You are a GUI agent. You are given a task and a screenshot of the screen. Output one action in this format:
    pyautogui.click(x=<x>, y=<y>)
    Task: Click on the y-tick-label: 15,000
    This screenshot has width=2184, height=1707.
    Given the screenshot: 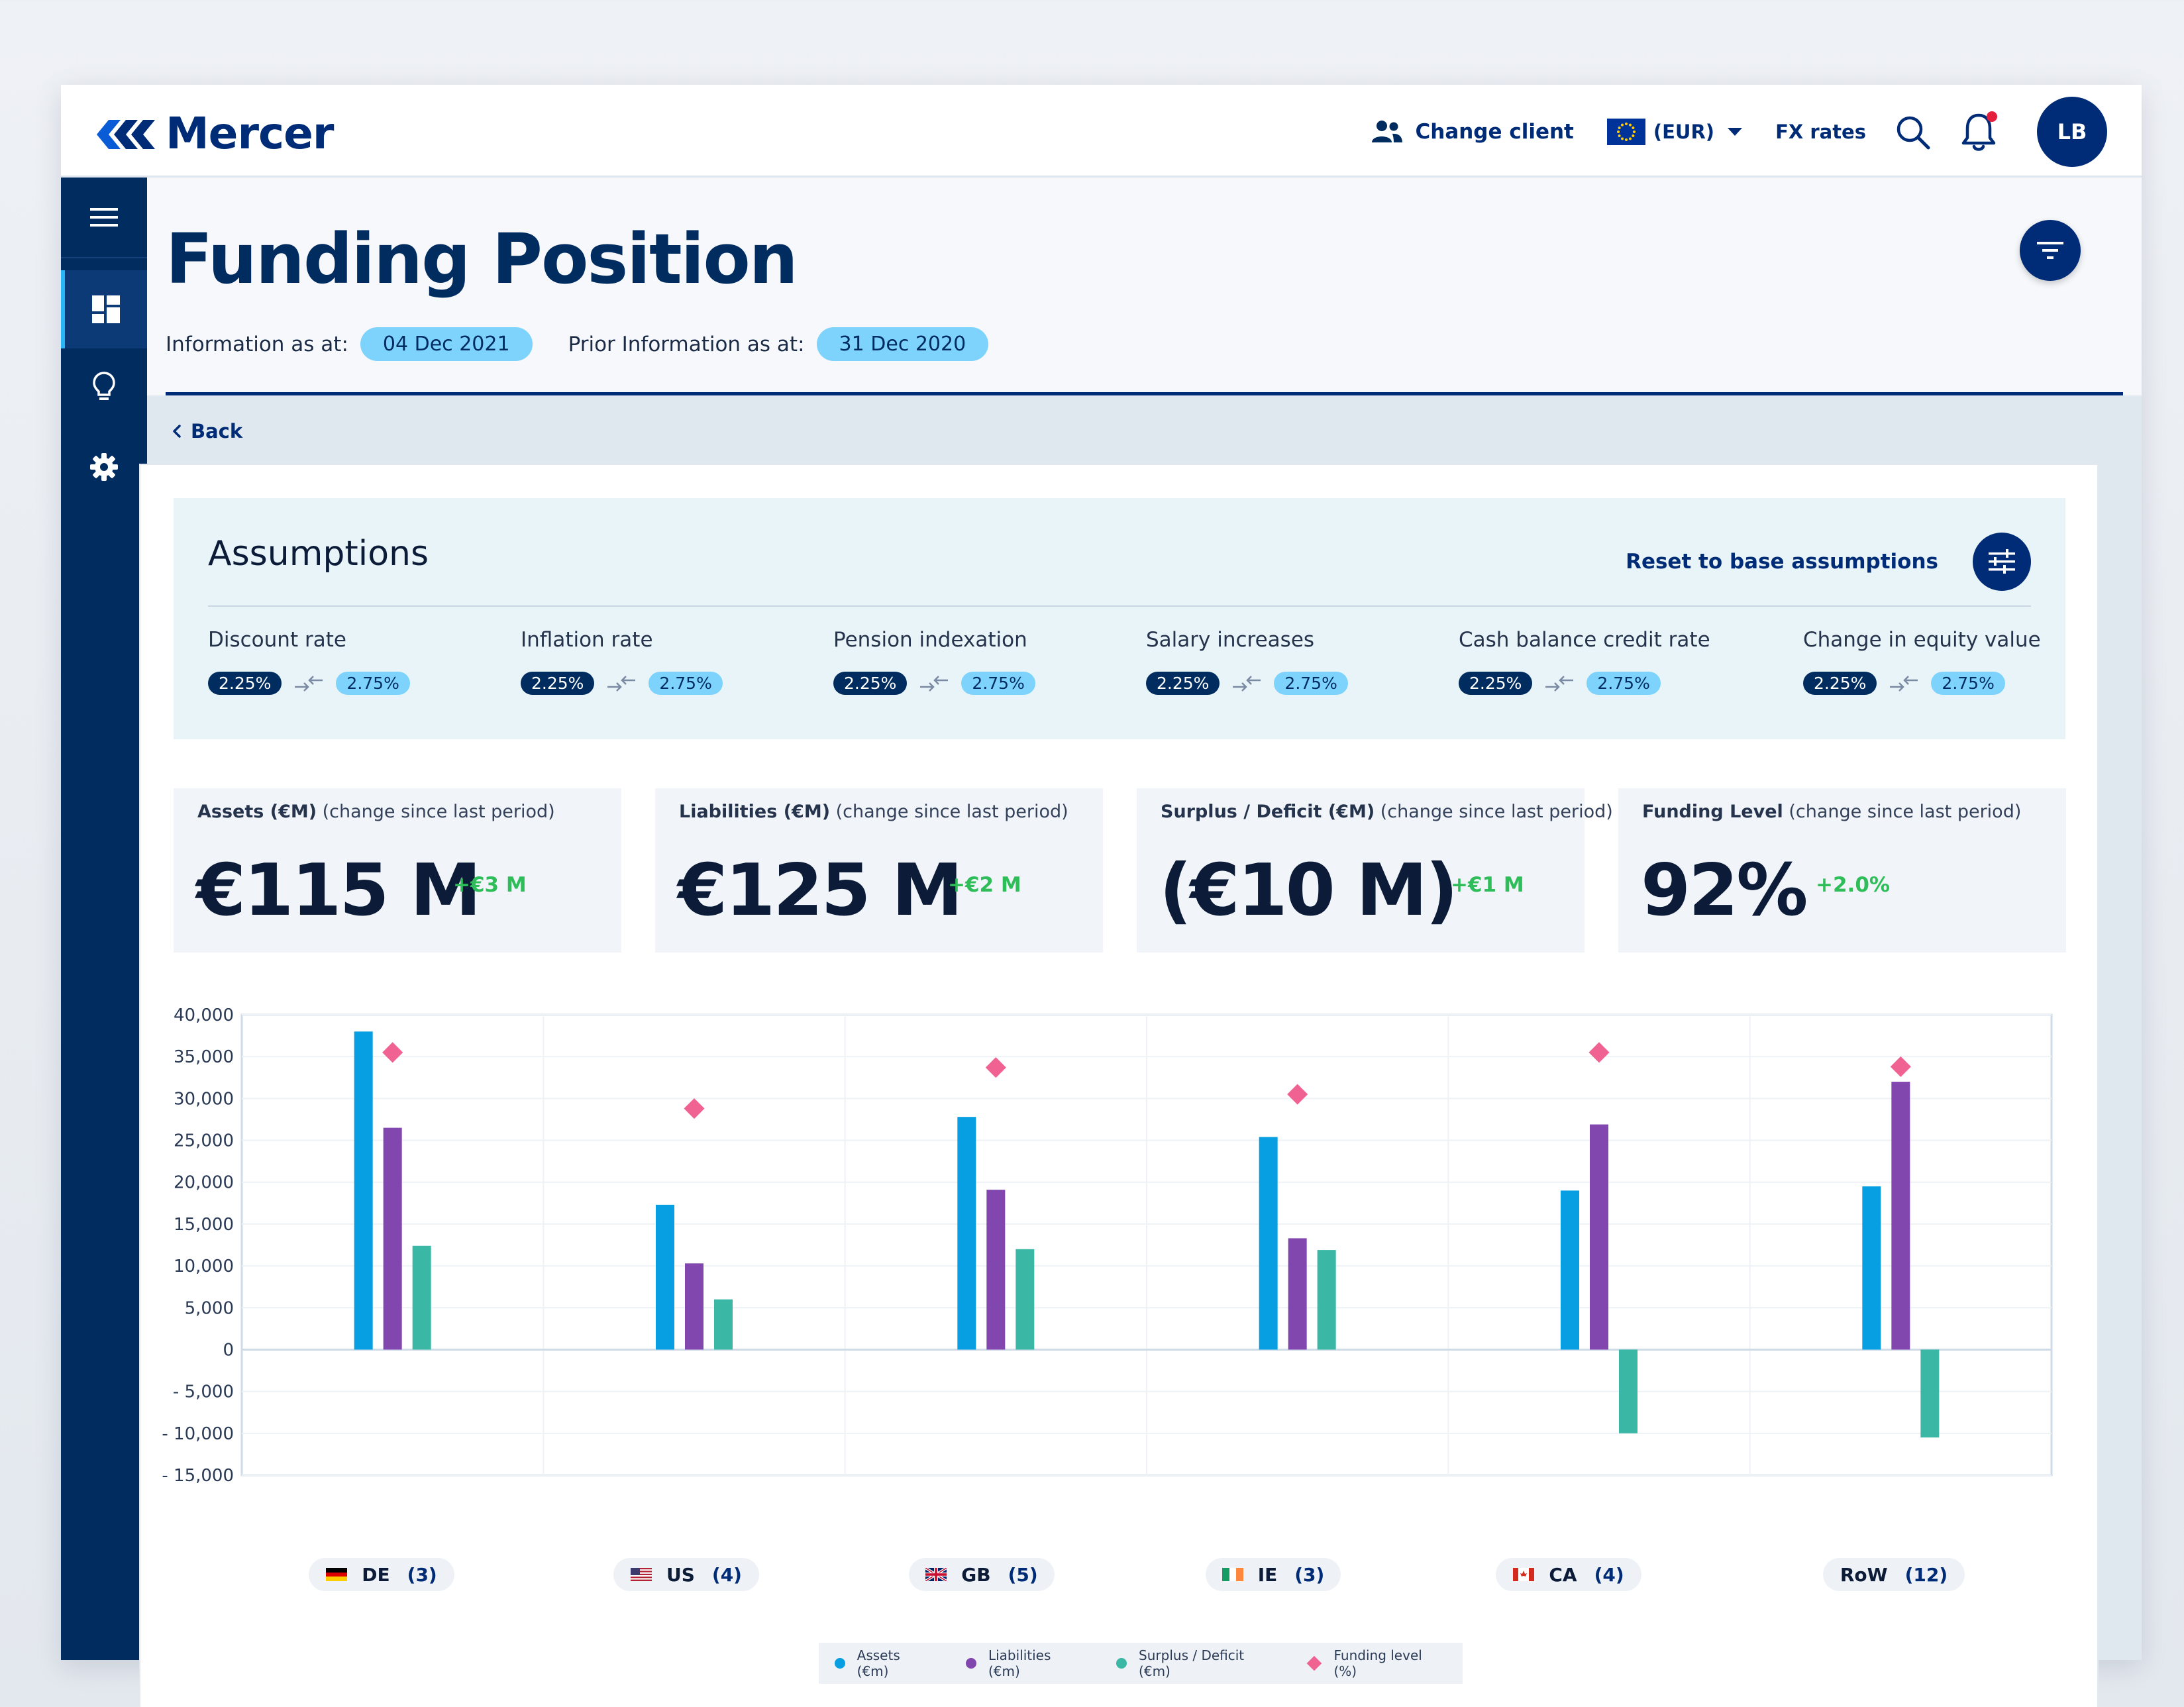 What is the action you would take?
    pyautogui.click(x=204, y=1225)
    